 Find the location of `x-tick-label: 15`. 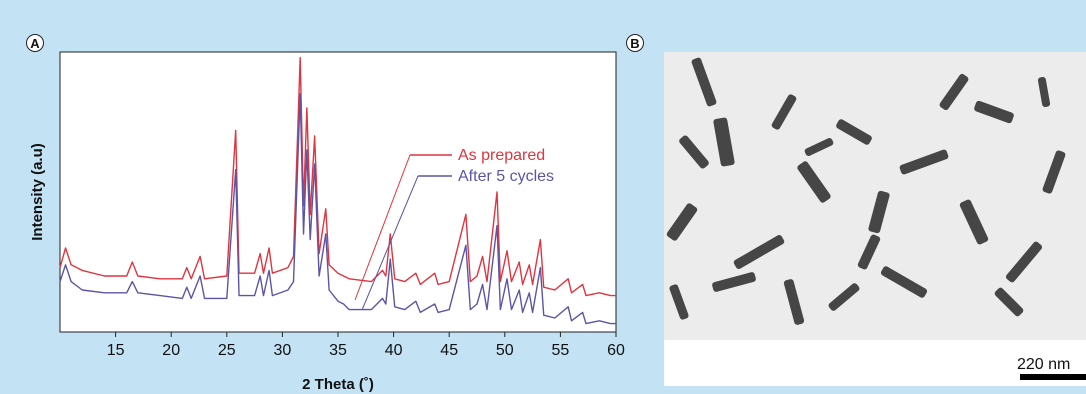

x-tick-label: 15 is located at coordinates (116, 350).